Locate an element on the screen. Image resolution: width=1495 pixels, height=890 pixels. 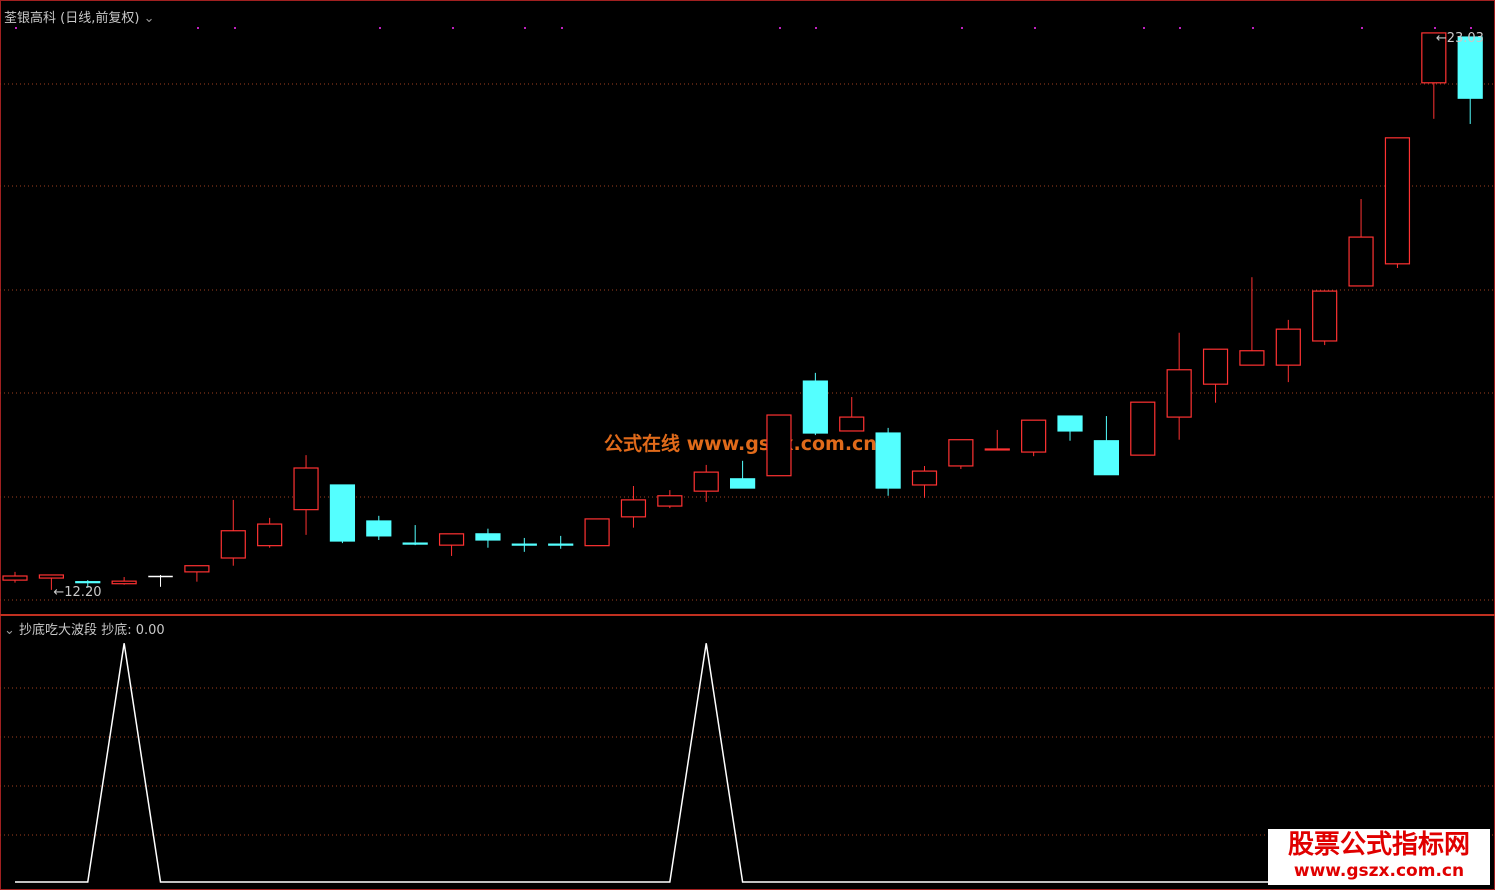
indicator-name: 抄底吃大波段 is located at coordinates (58, 630).